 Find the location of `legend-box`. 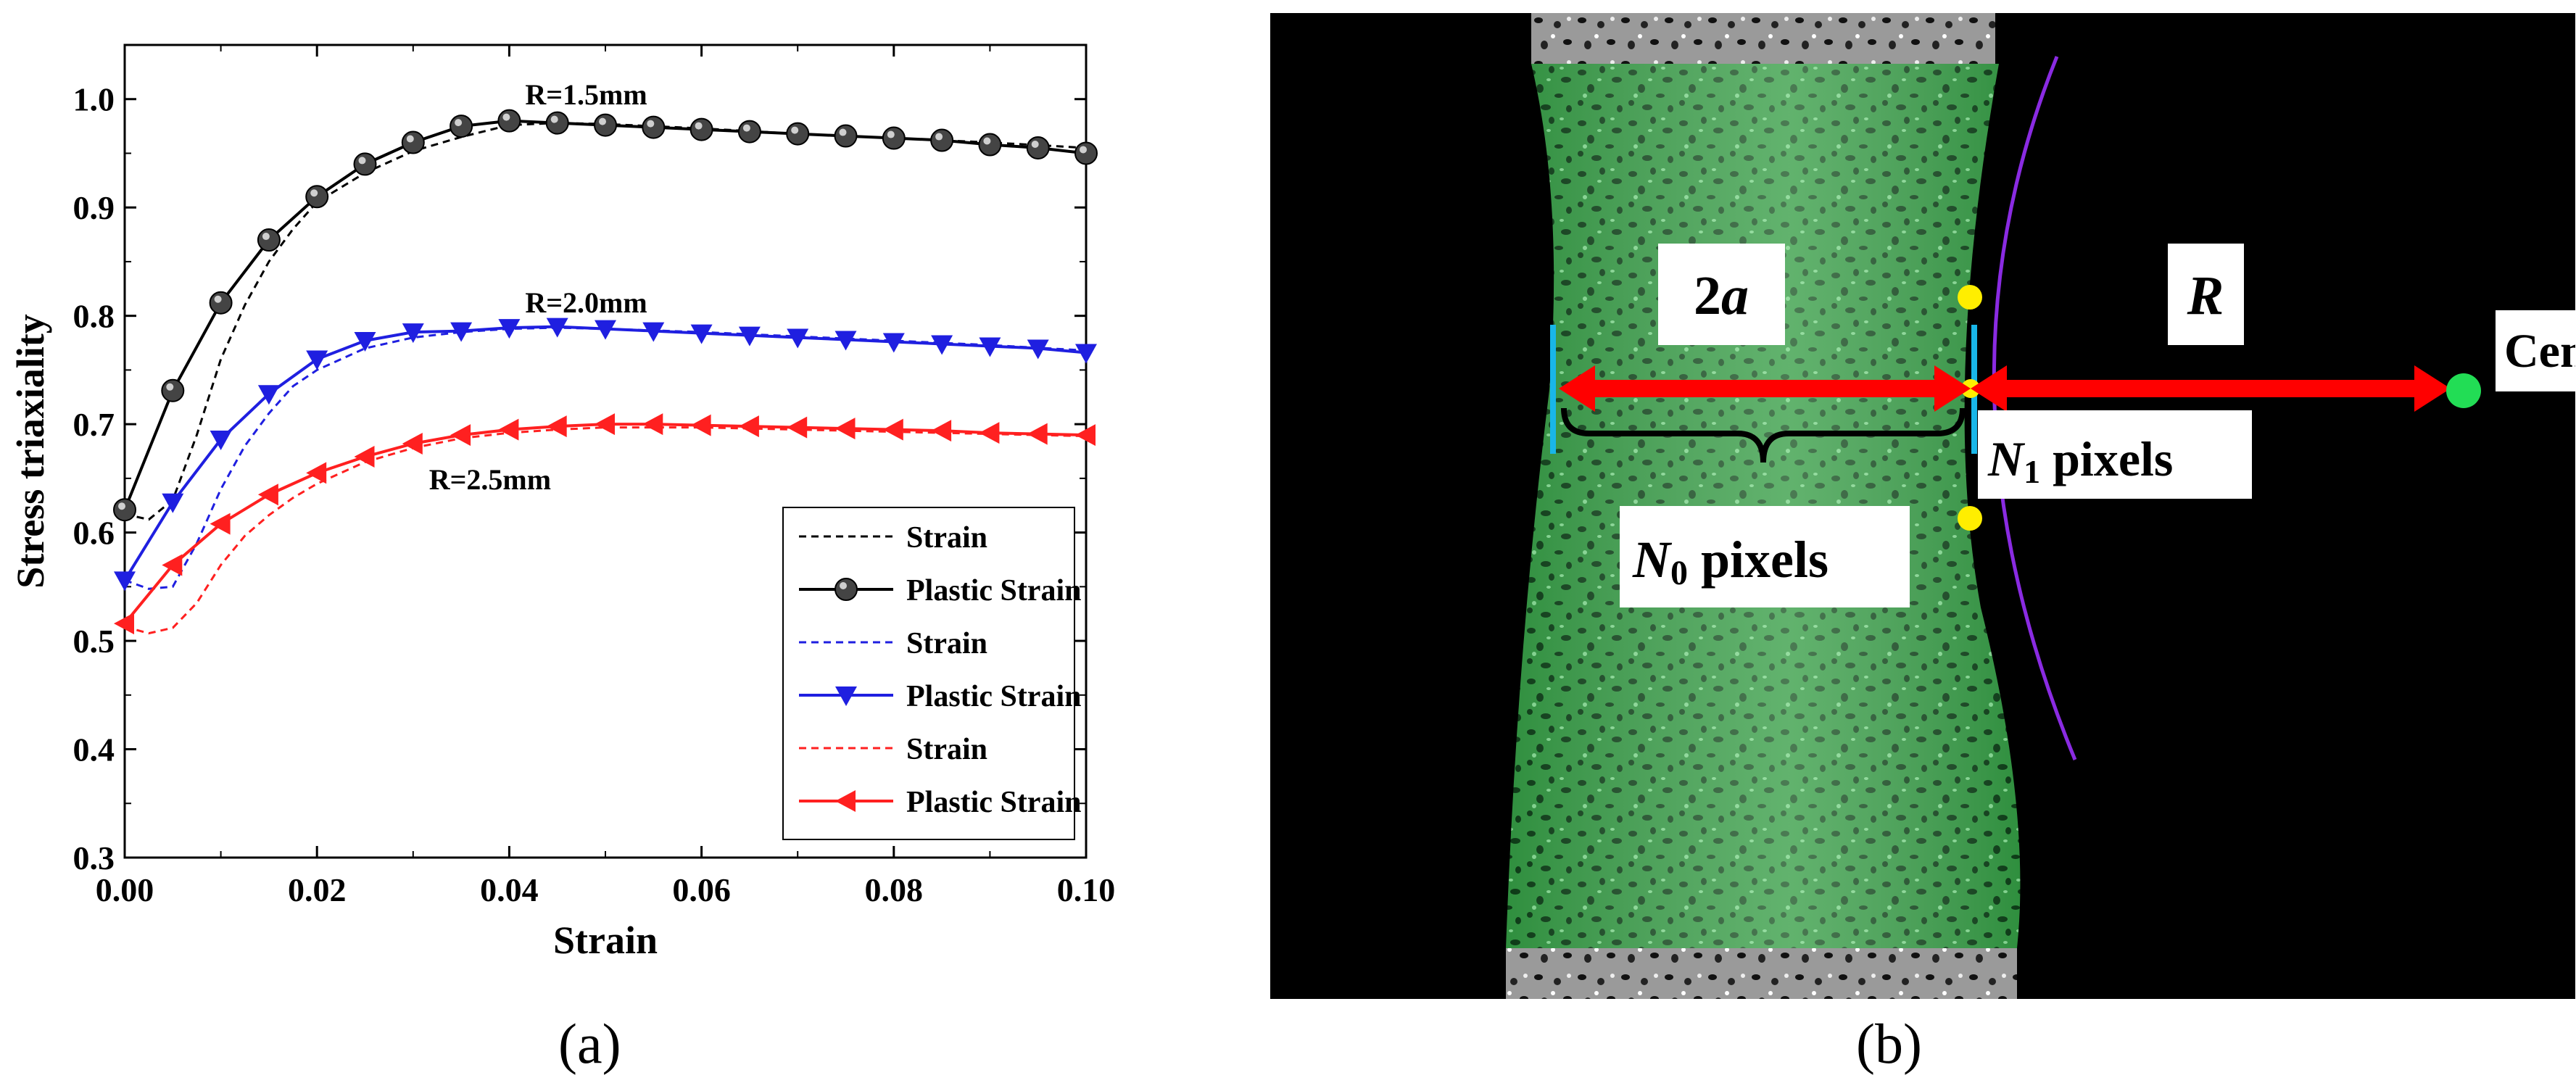

legend-box is located at coordinates (928, 673).